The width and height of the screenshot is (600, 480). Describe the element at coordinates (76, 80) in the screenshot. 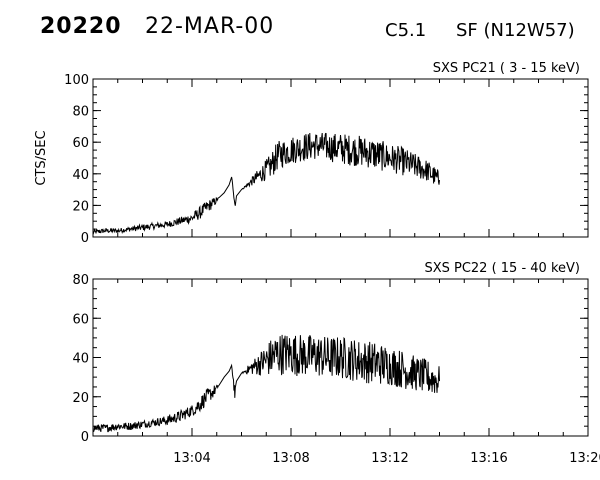

I see `y-tick-label: 100` at that location.